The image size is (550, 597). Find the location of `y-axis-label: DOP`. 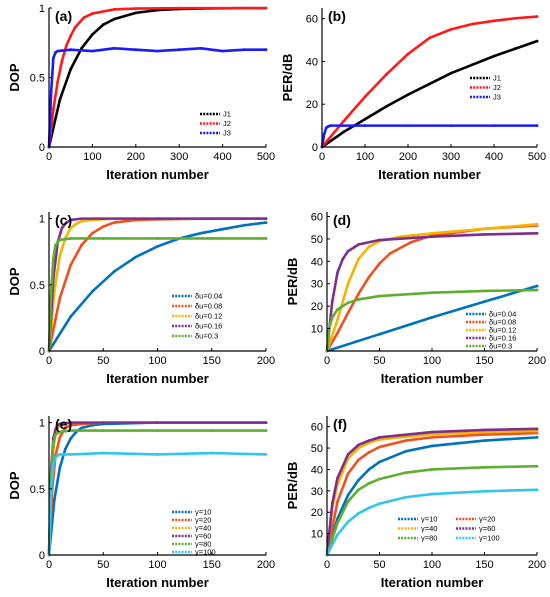

y-axis-label: DOP is located at coordinates (14, 281).